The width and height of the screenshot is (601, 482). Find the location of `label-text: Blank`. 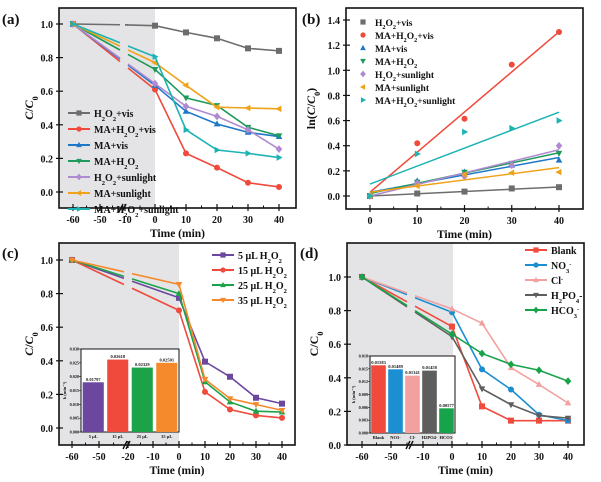

label-text: Blank is located at coordinates (564, 251).